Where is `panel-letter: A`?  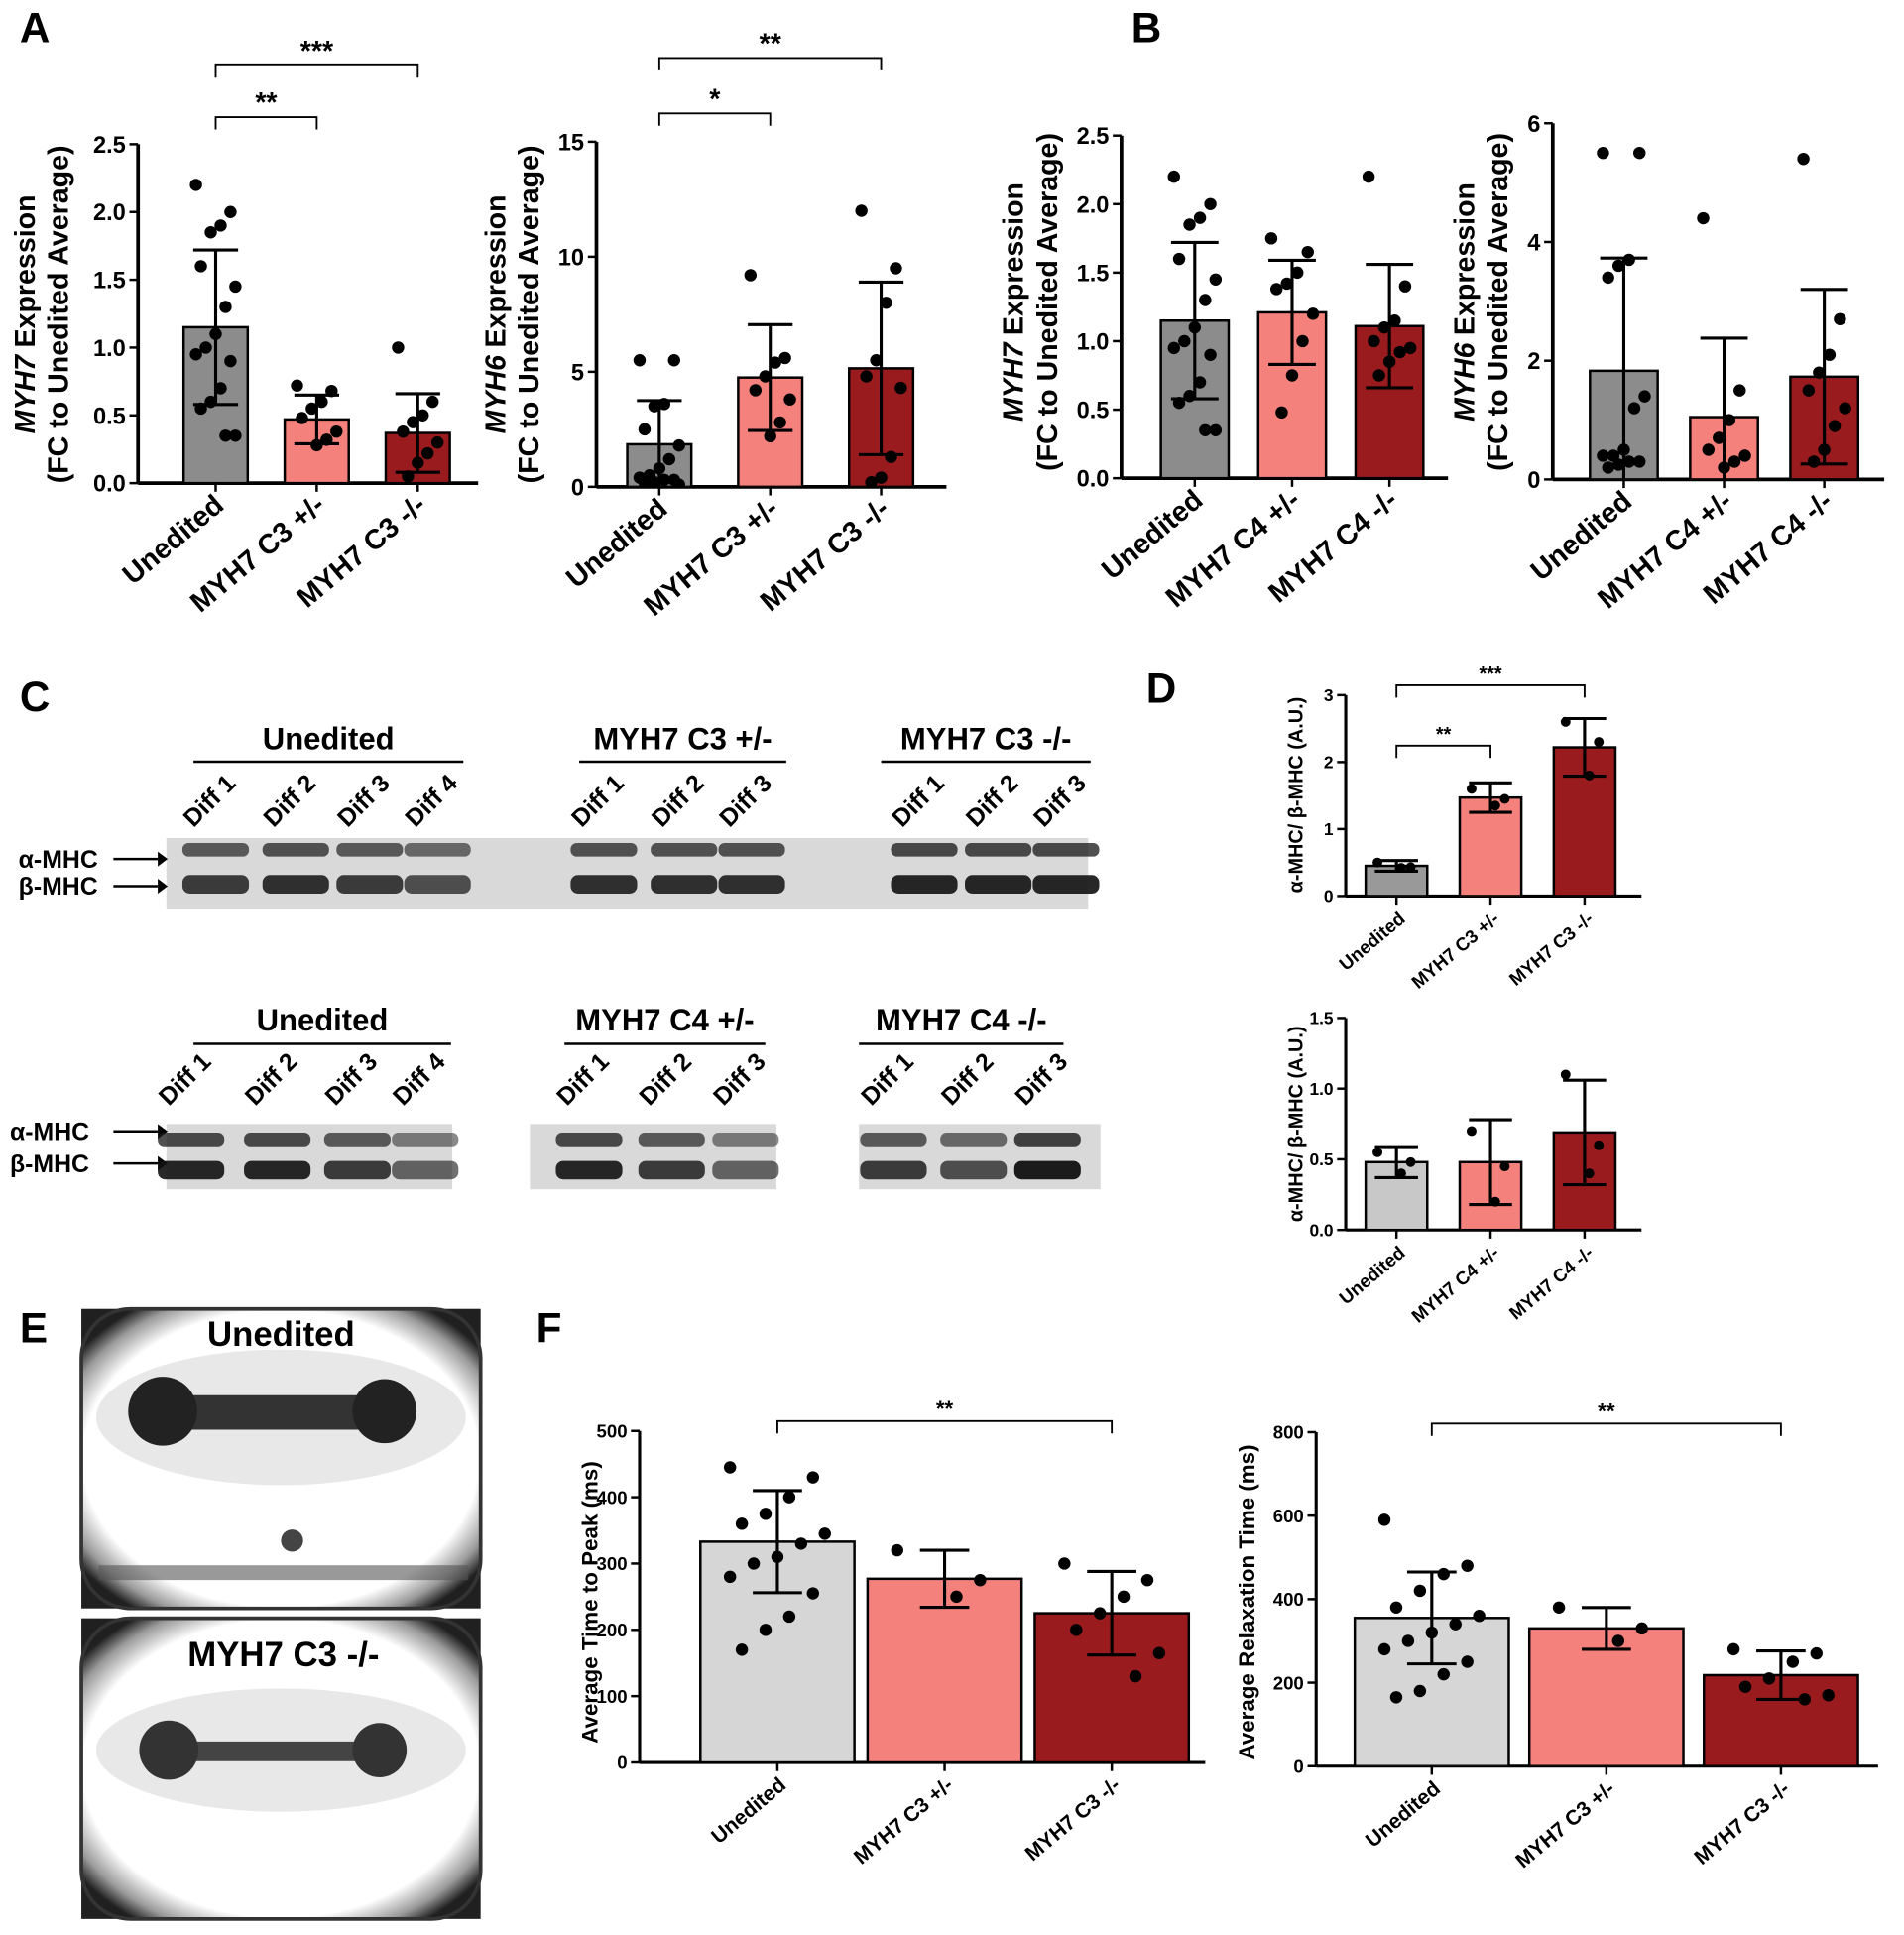
panel-letter: A is located at coordinates (35, 28).